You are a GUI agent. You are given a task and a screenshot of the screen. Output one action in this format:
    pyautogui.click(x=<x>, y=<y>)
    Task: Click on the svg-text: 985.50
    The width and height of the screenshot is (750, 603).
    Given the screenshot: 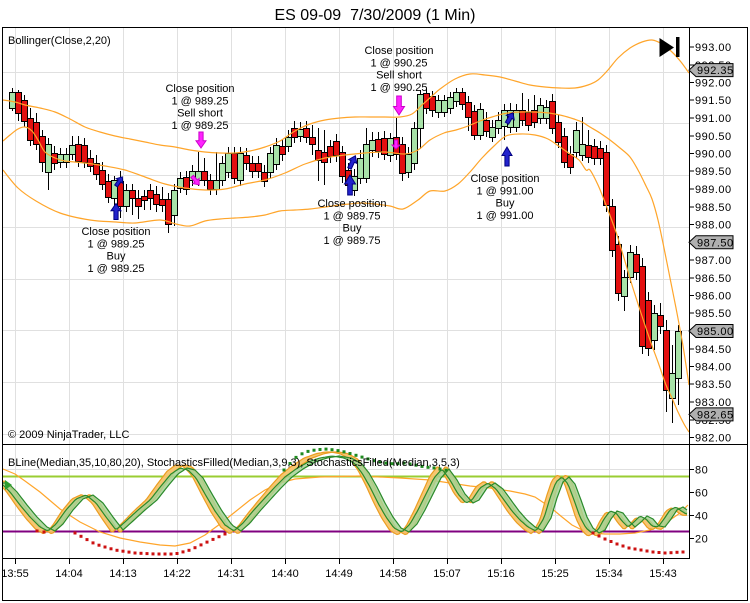 What is the action you would take?
    pyautogui.click(x=713, y=314)
    